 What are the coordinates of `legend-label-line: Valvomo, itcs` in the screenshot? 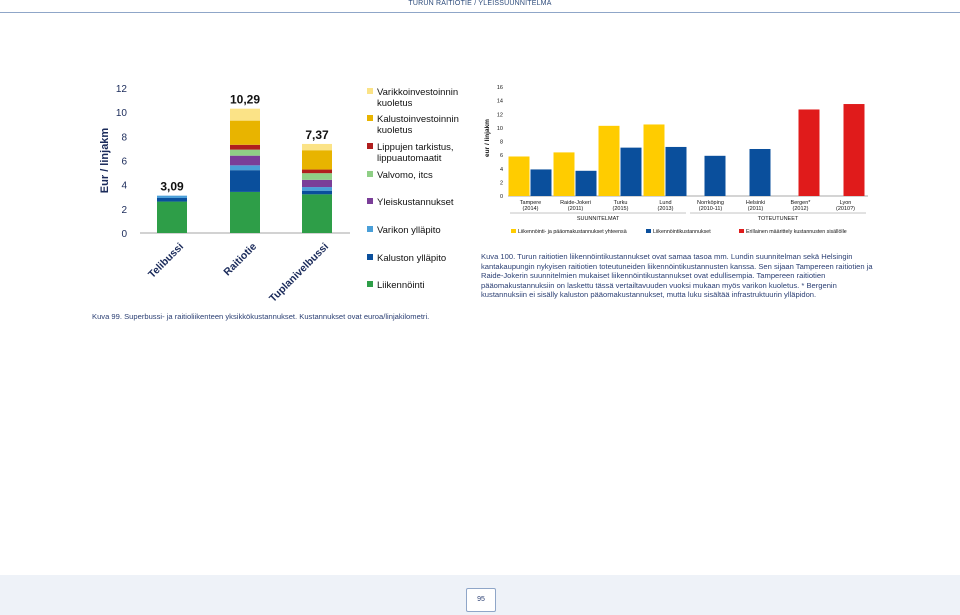 It's located at (405, 175).